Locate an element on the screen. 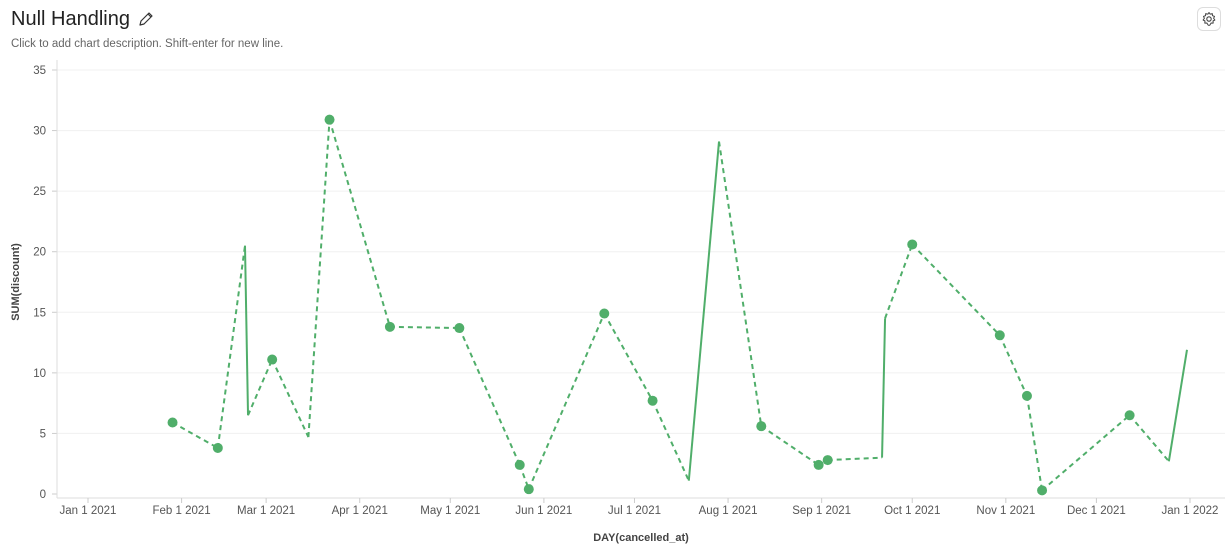  y-tick-label: 15 is located at coordinates (39, 313).